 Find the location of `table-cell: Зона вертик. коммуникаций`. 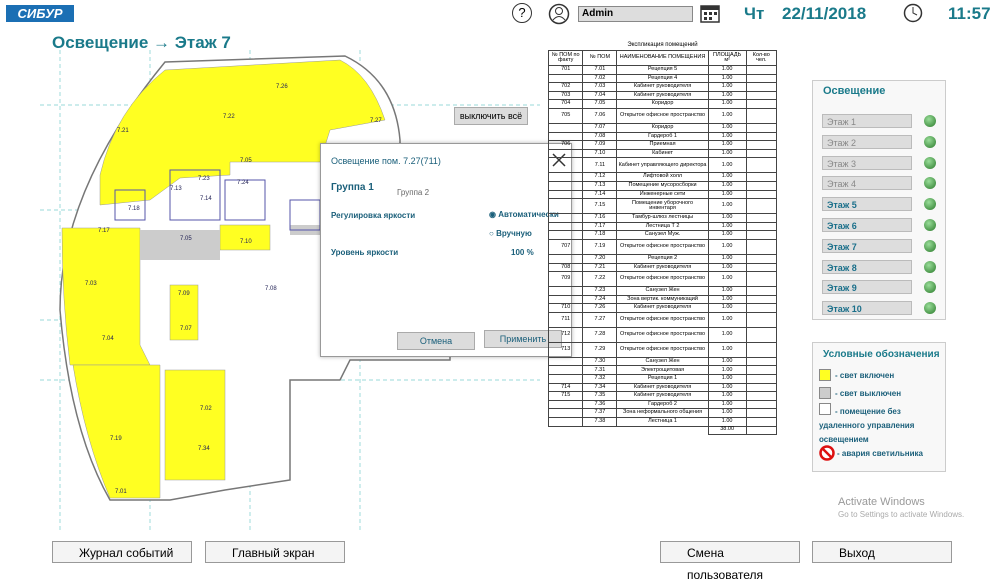

table-cell: Зона вертик. коммуникаций is located at coordinates (662, 299).